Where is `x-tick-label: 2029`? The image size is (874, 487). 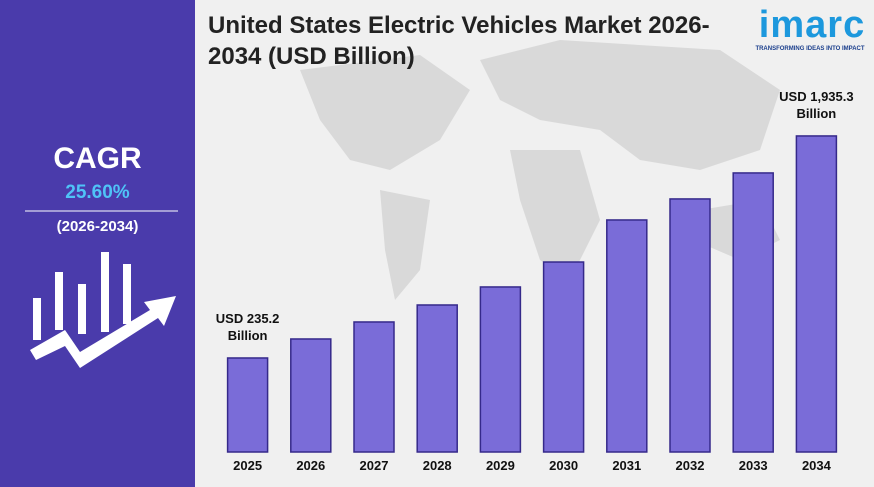
x-tick-label: 2029 is located at coordinates (500, 465).